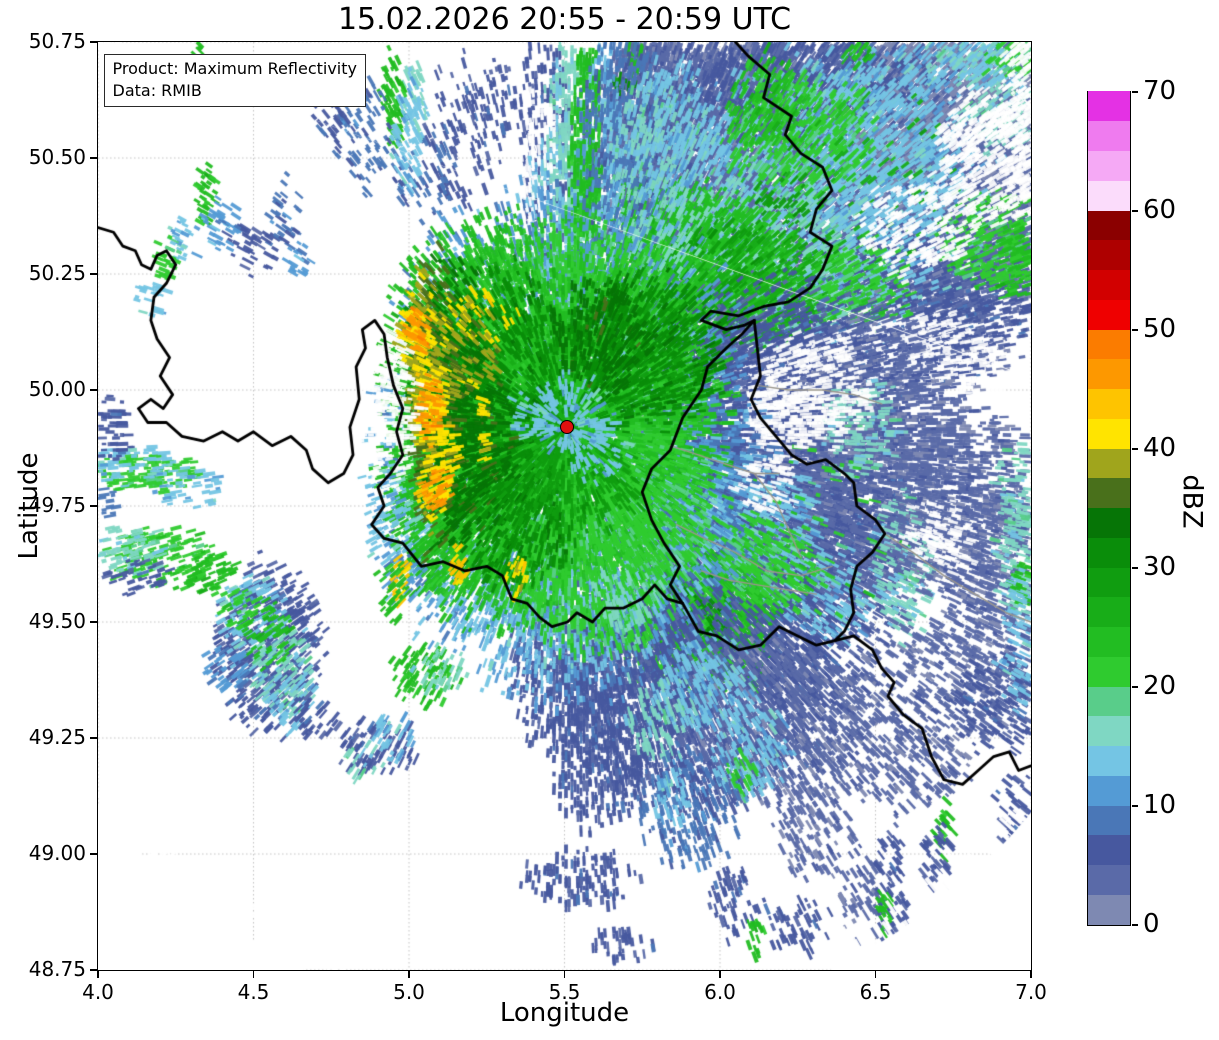  Describe the element at coordinates (234, 80) in the screenshot. I see `product-annotation-box: Product: Maximum Reflectivity Data: RMIB` at that location.